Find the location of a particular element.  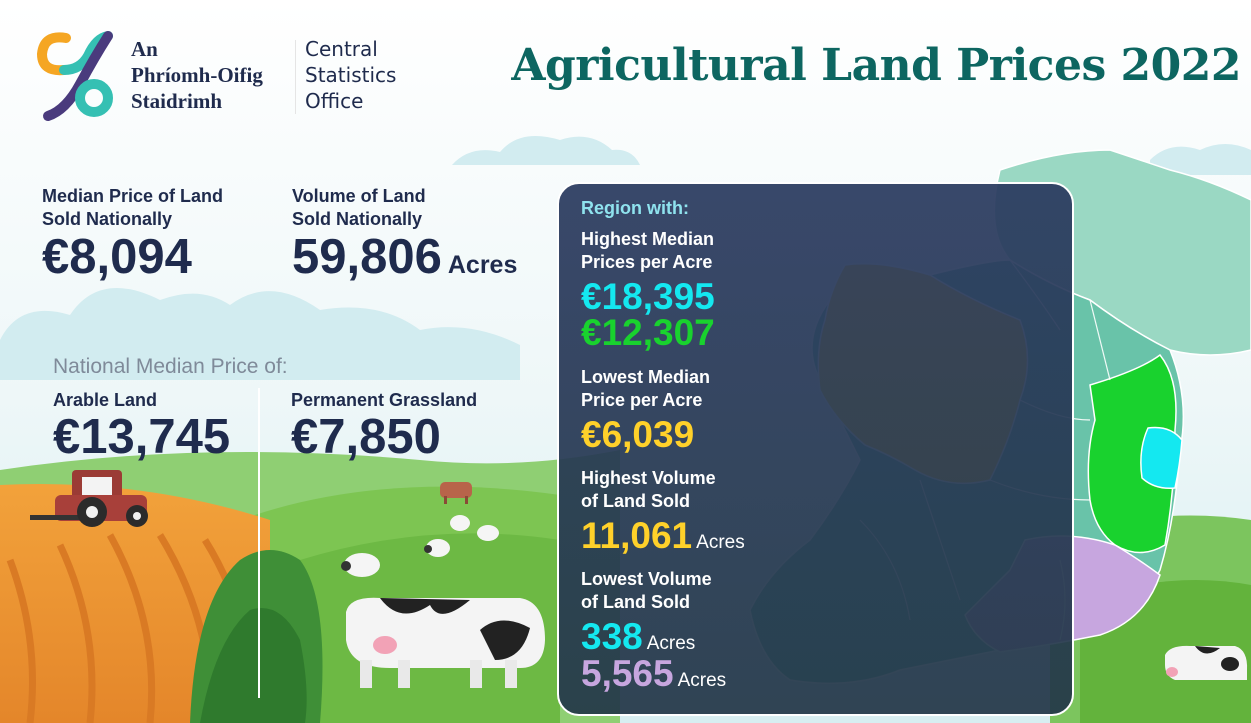

volume-label-line: Volume of Land is located at coordinates (359, 196).